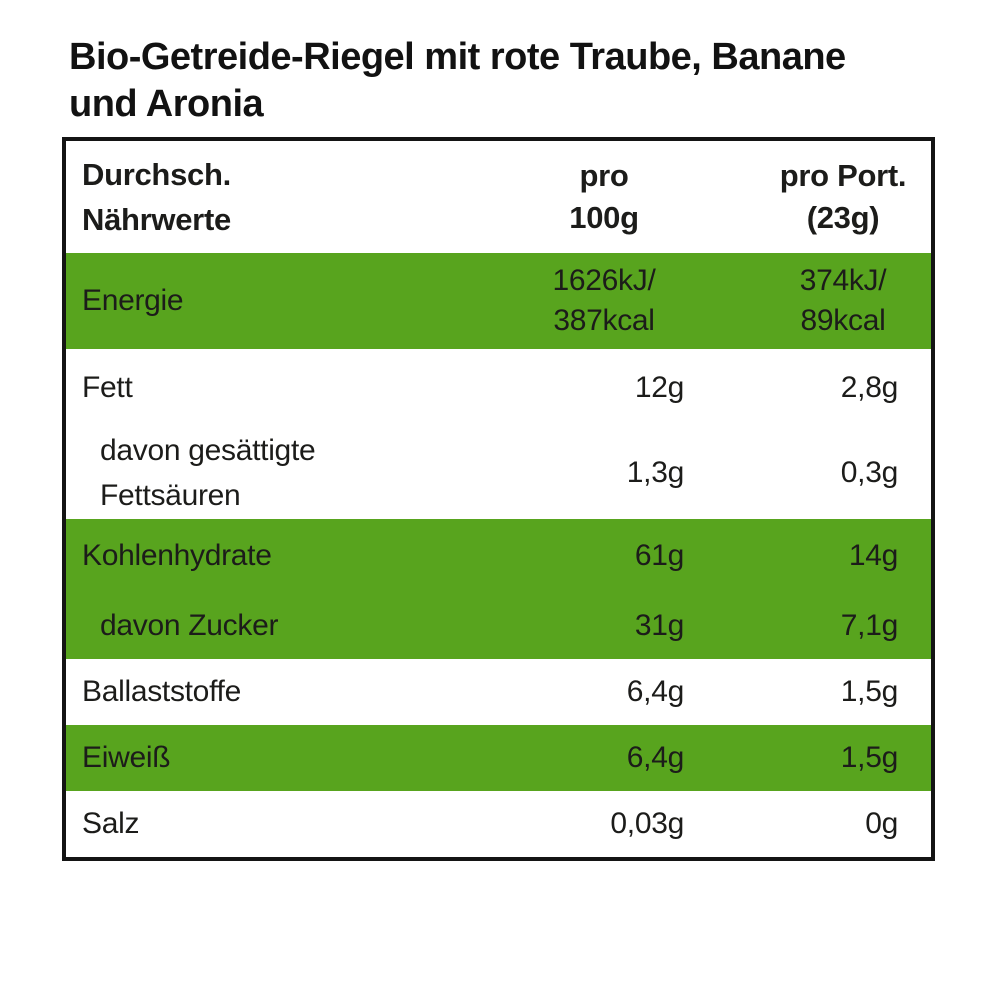  Describe the element at coordinates (498, 626) in the screenshot. I see `row-davon-zucker: davon Zucker 31g 7,1g` at that location.